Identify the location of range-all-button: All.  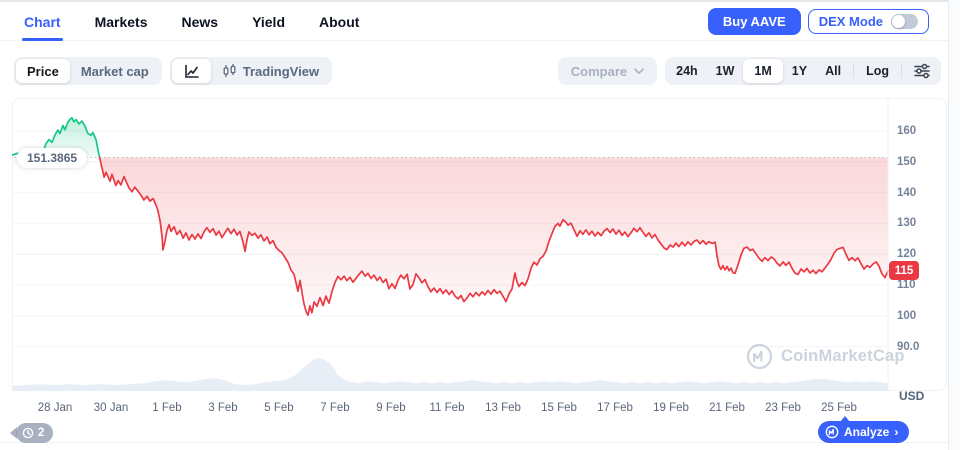
(833, 71).